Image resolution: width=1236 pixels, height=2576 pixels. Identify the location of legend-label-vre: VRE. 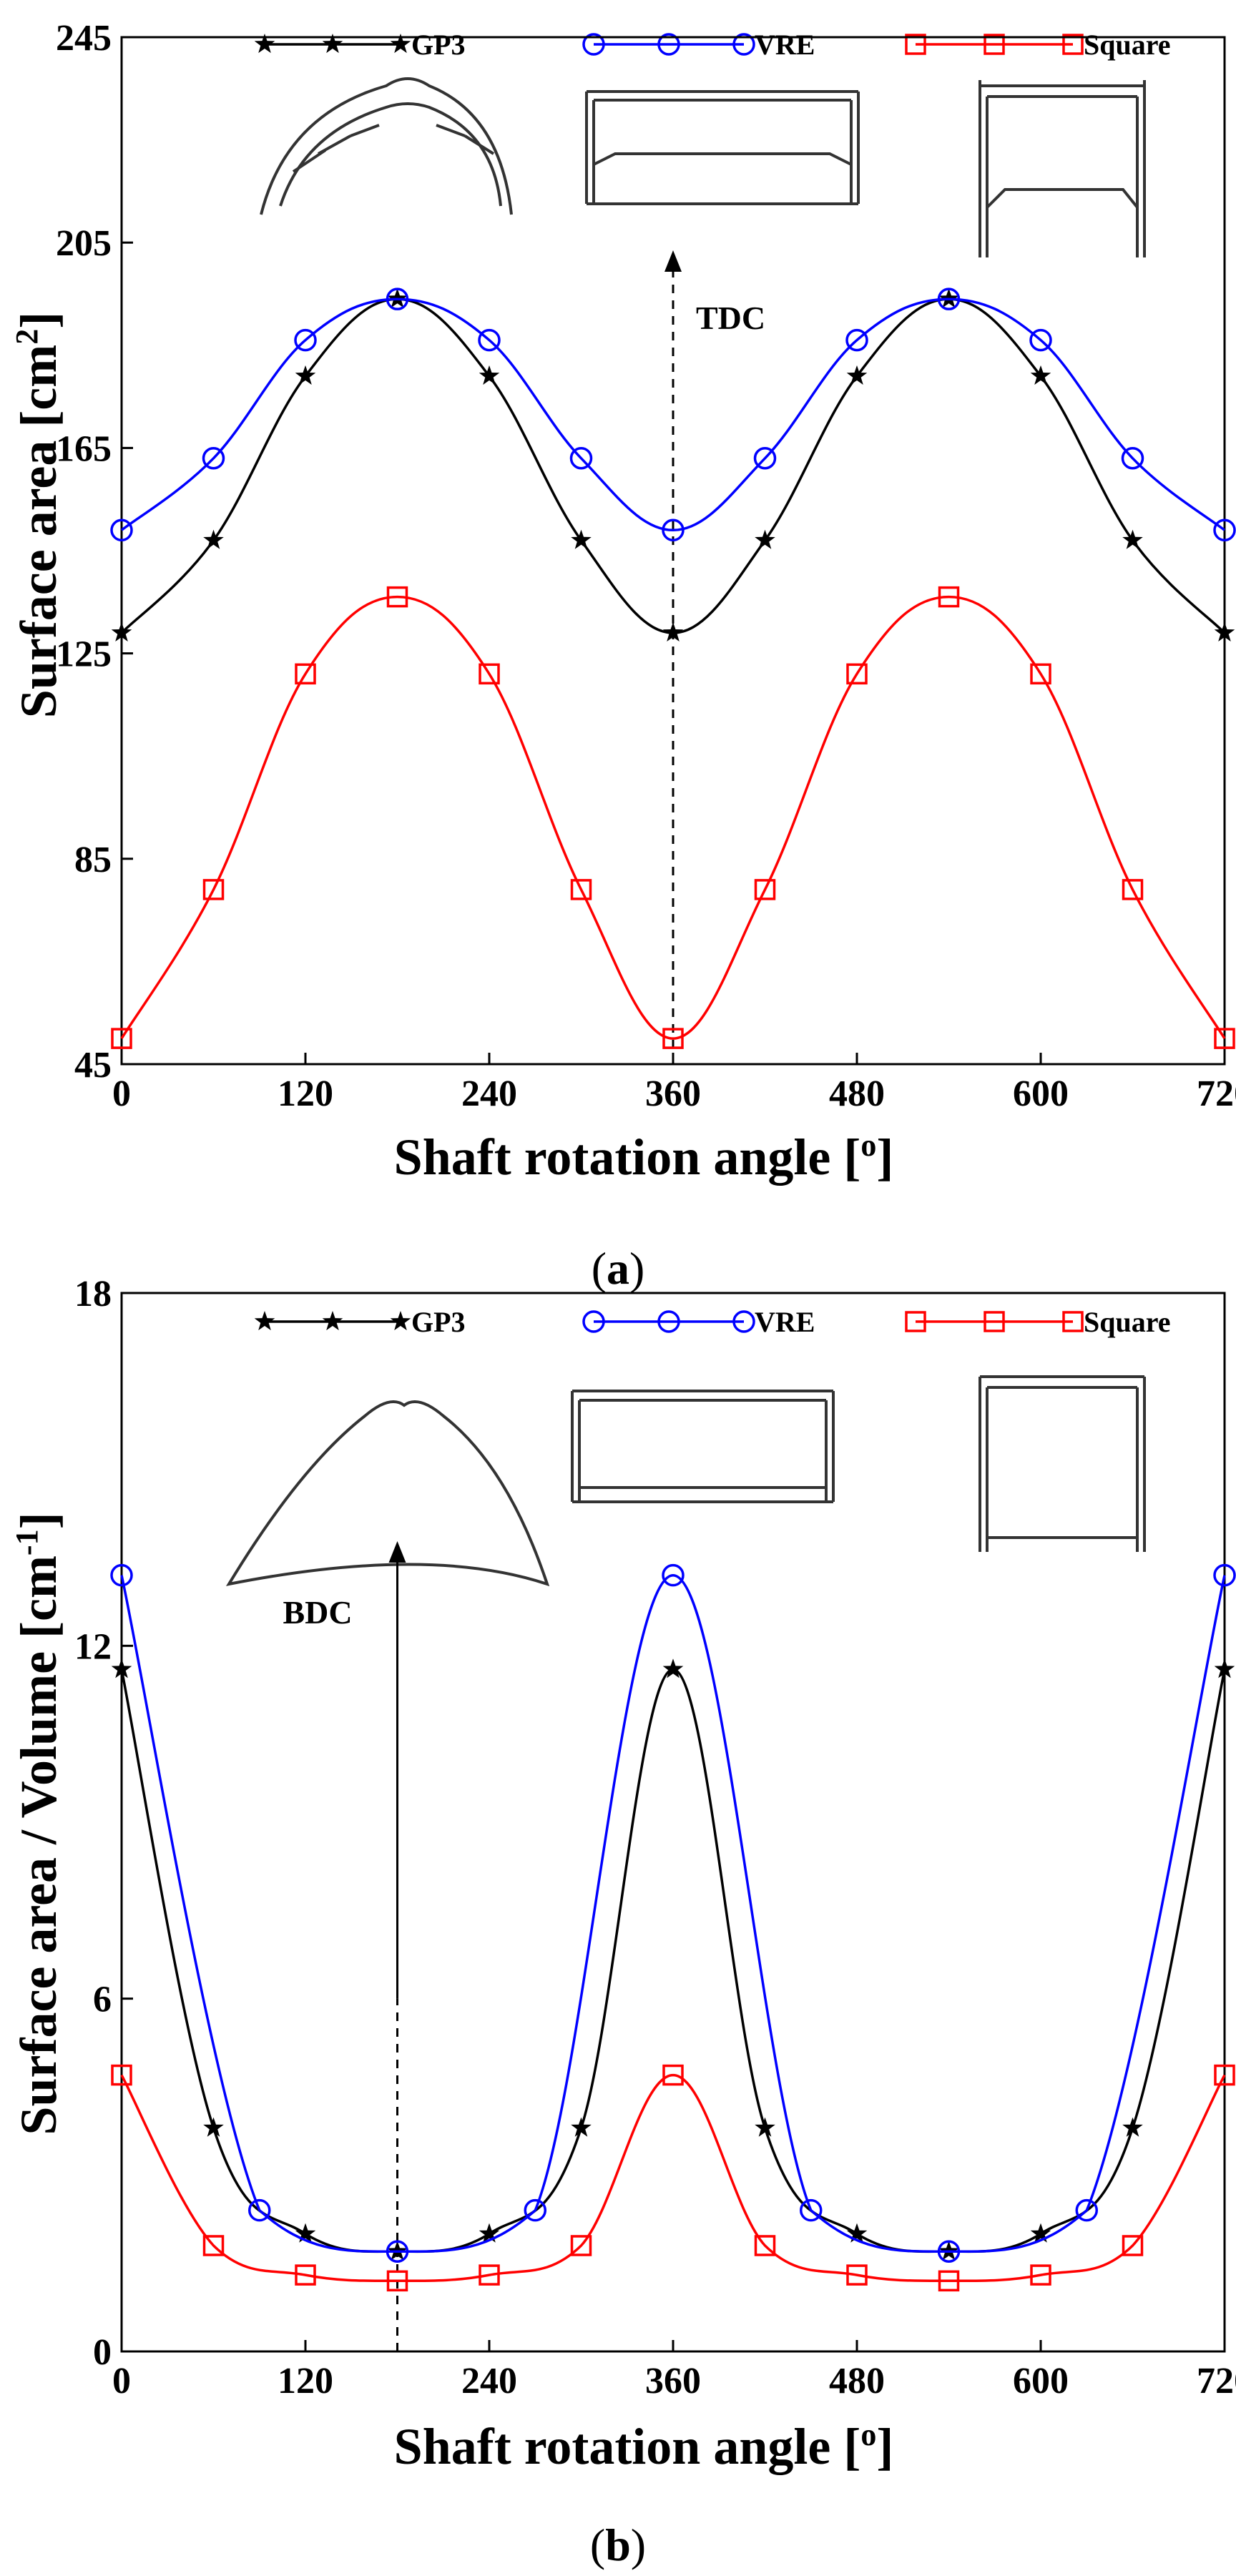
(785, 45).